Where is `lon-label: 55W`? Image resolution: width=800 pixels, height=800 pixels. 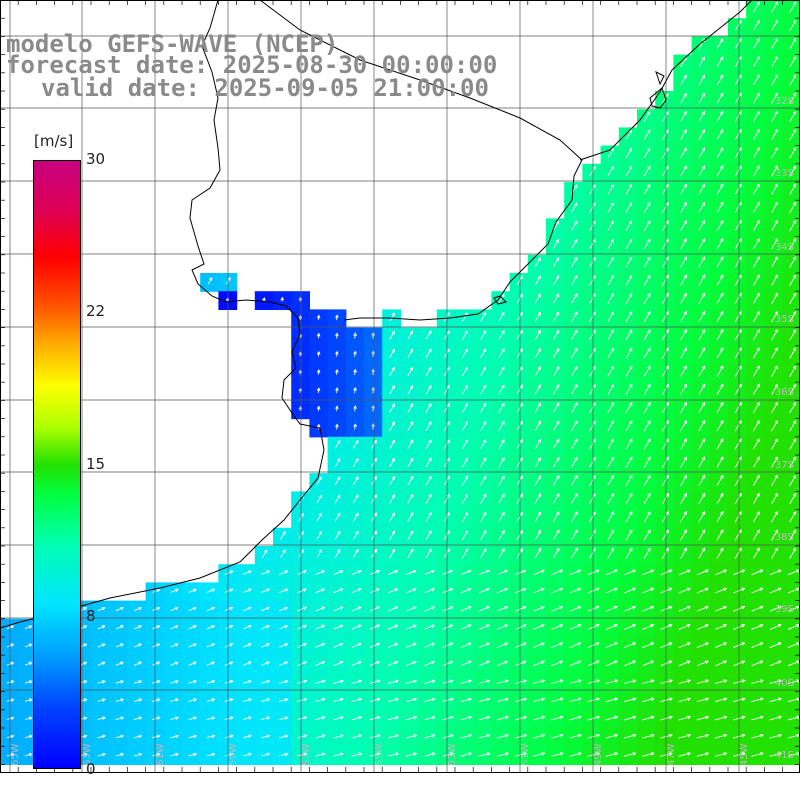
lon-label: 55W is located at coordinates (379, 754).